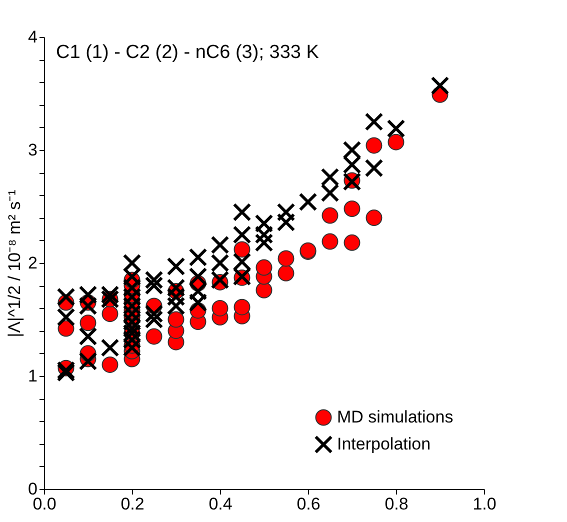 Image resolution: width=567 pixels, height=522 pixels. Describe the element at coordinates (33, 150) in the screenshot. I see `y-tick-label: 3` at that location.